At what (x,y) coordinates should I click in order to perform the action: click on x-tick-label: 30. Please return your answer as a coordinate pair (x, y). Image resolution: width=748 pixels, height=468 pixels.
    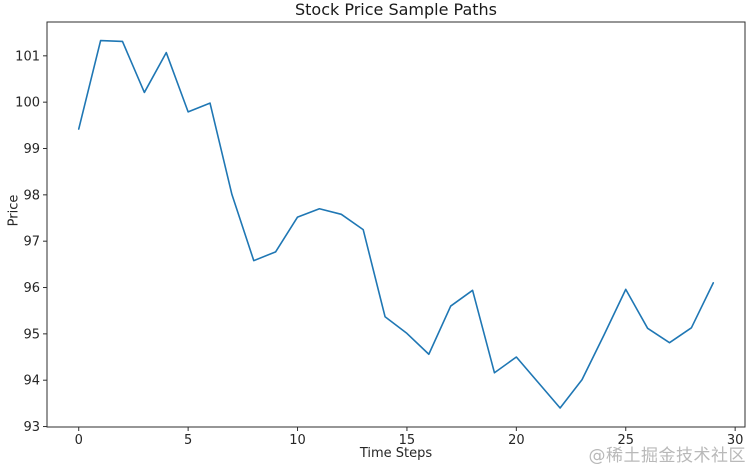
    Looking at the image, I should click on (735, 440).